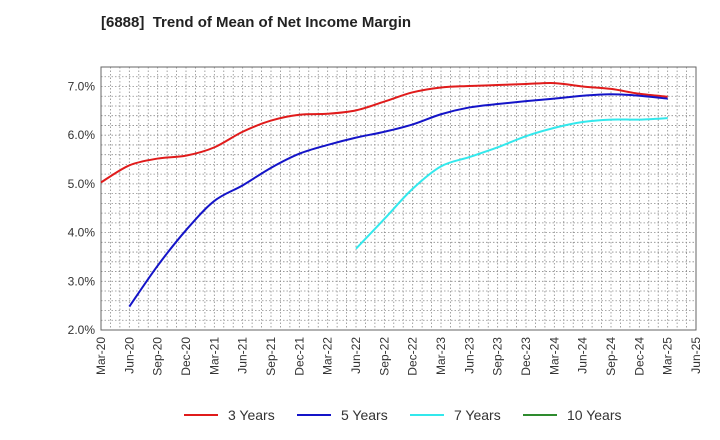 This screenshot has height=440, width=720. I want to click on x-tick-label: Jun-22, so click(356, 355).